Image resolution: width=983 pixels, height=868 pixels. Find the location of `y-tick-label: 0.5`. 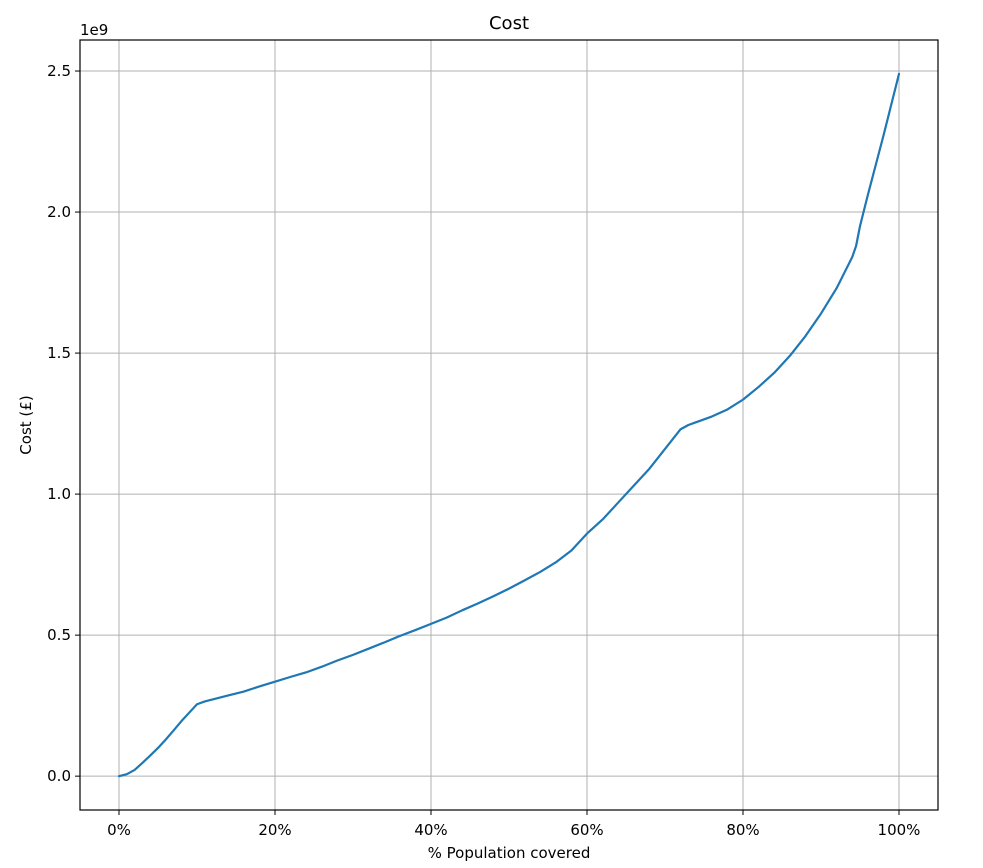

y-tick-label: 0.5 is located at coordinates (59, 635).